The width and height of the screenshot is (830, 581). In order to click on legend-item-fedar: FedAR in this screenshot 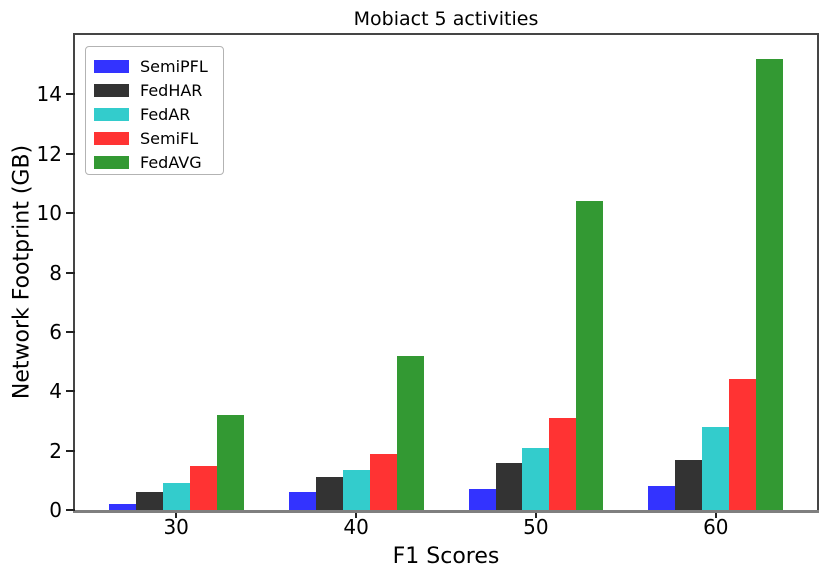, I will do `click(158, 114)`.